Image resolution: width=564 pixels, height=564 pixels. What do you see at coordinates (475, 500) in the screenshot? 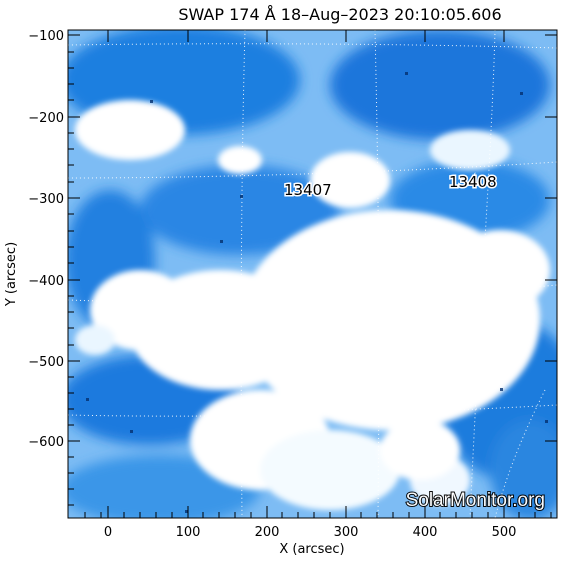
I see `solarmonitor-watermark: SolarMonitor.org` at bounding box center [475, 500].